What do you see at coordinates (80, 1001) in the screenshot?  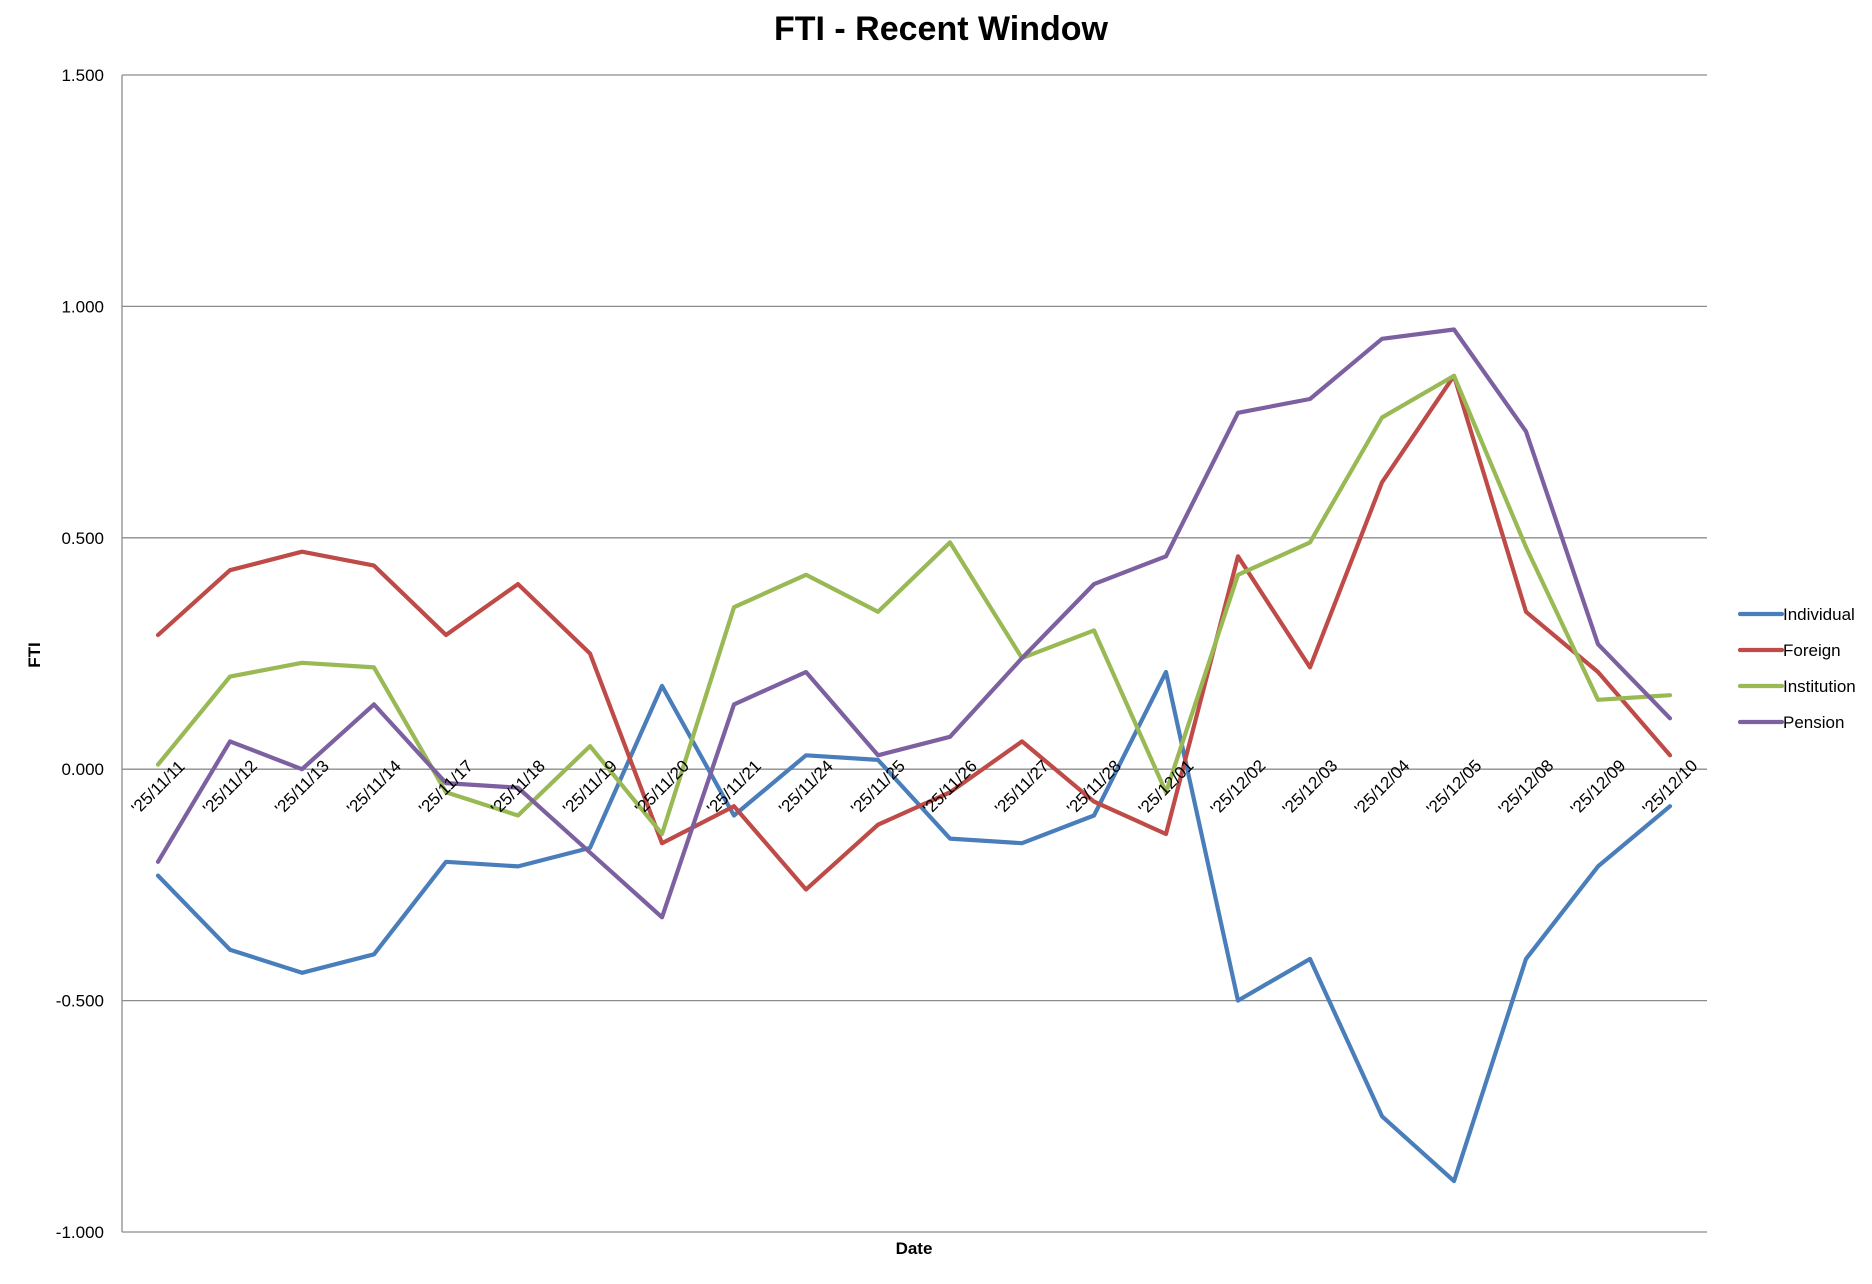 I see `y-tick-label: -0.500` at bounding box center [80, 1001].